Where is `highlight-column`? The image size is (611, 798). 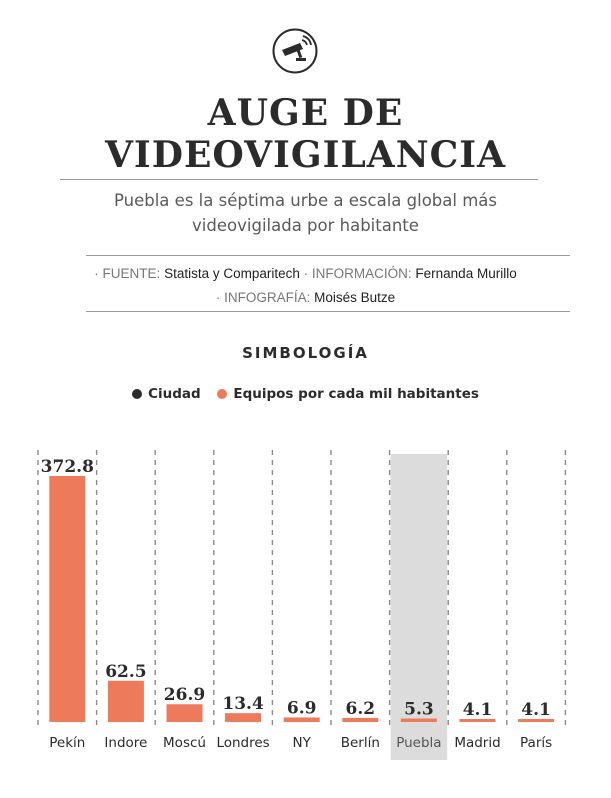
highlight-column is located at coordinates (419, 607).